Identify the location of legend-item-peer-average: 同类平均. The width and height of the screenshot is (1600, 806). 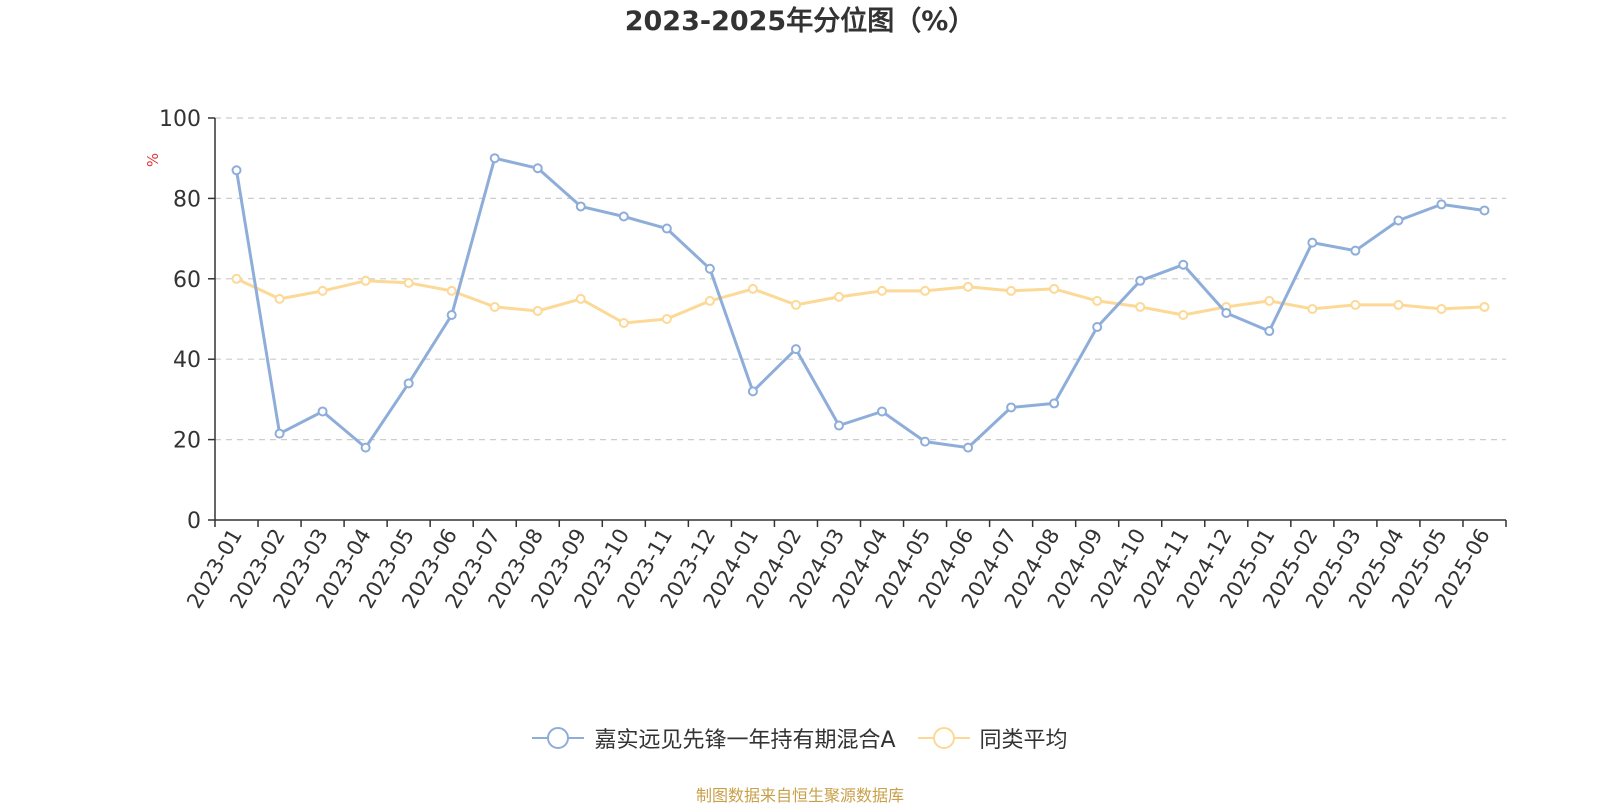
(992, 738).